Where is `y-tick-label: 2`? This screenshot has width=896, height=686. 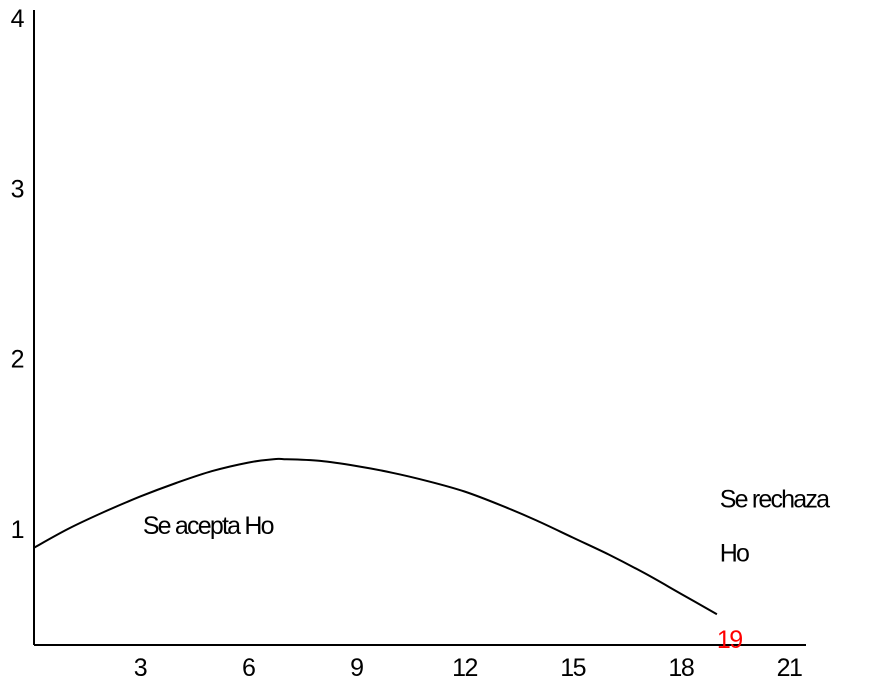 y-tick-label: 2 is located at coordinates (17, 360).